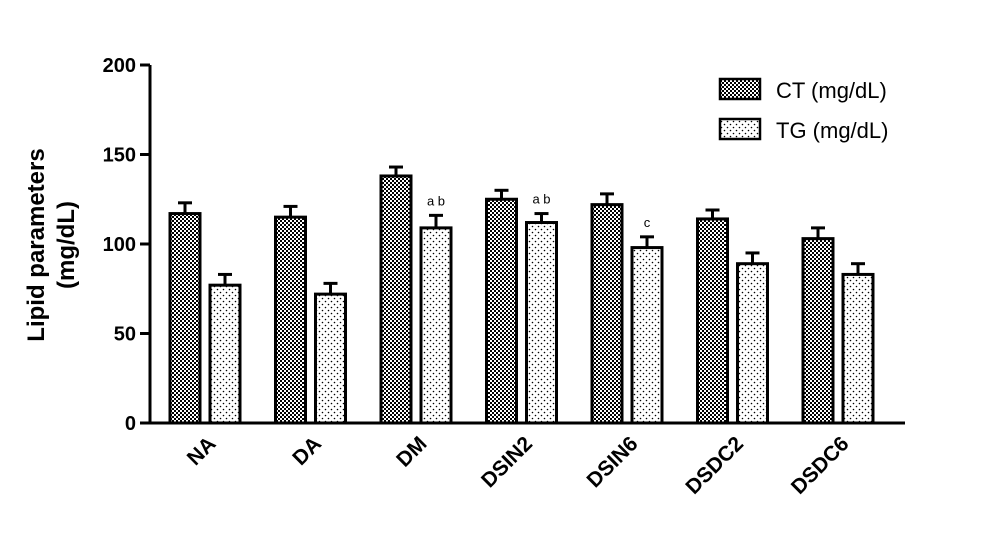  Describe the element at coordinates (740, 129) in the screenshot. I see `legend-swatch-tg` at that location.